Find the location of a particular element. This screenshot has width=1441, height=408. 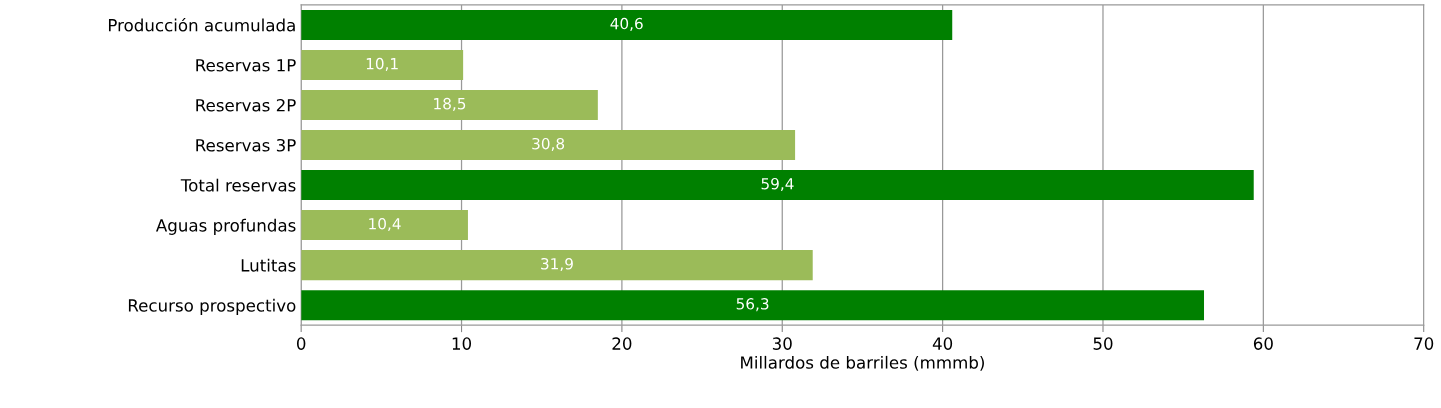

data-label: 56,3 is located at coordinates (752, 305).